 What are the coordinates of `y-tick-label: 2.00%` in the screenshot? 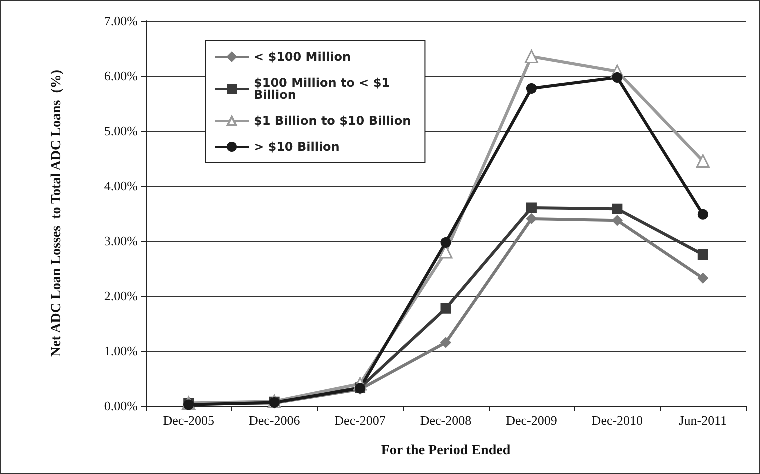 It's located at (121, 296).